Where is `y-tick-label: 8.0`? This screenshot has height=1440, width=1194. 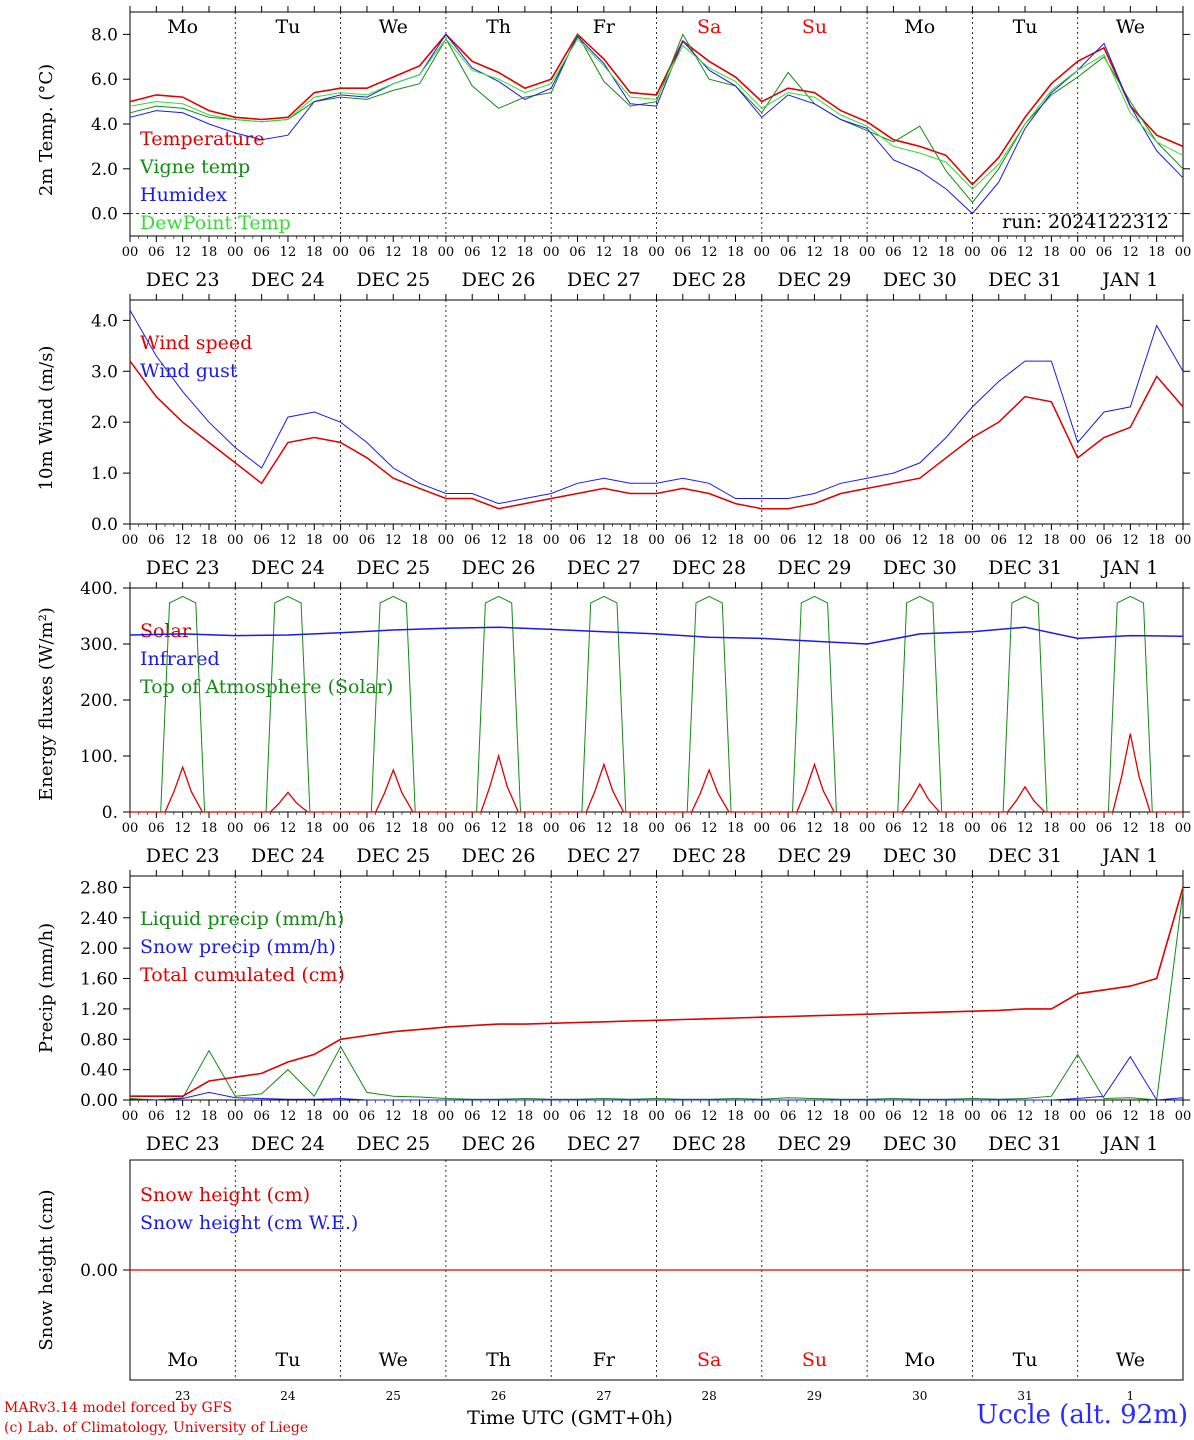
y-tick-label: 8.0 is located at coordinates (104, 35).